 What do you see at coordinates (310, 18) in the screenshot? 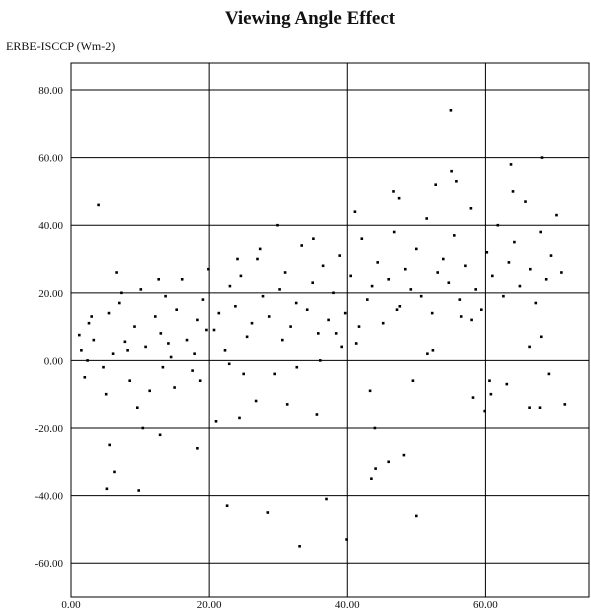
I see `chart-title: Viewing Angle Effect` at bounding box center [310, 18].